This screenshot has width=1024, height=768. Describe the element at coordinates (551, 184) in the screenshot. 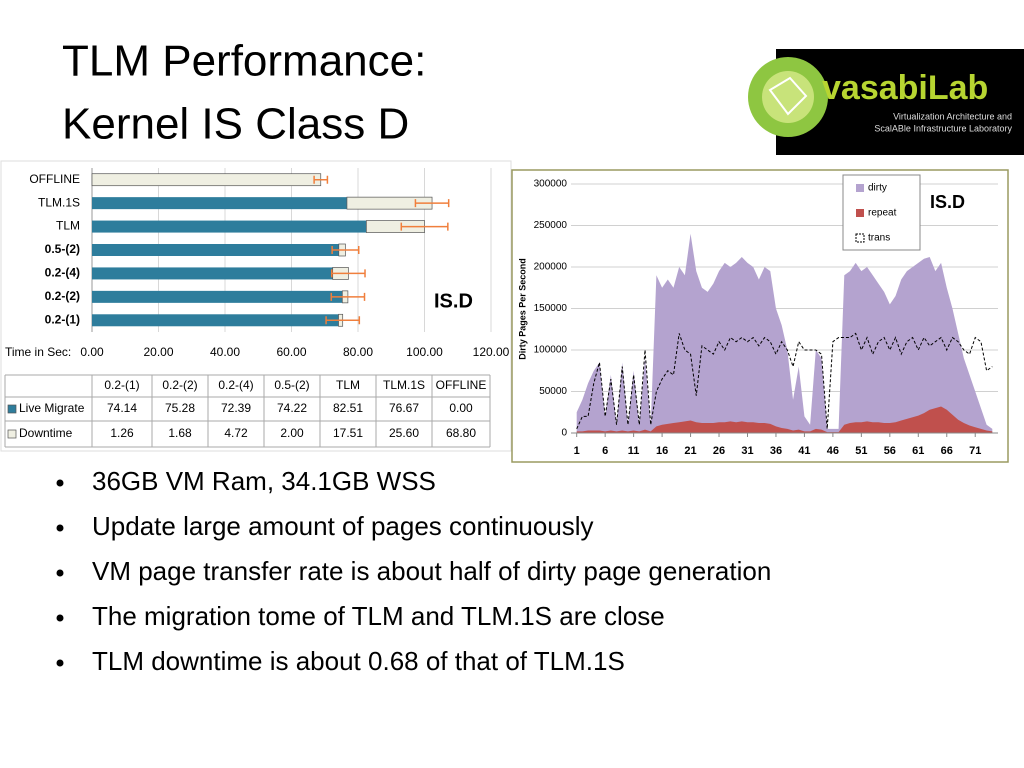

I see `y-tick-label: 300000` at that location.